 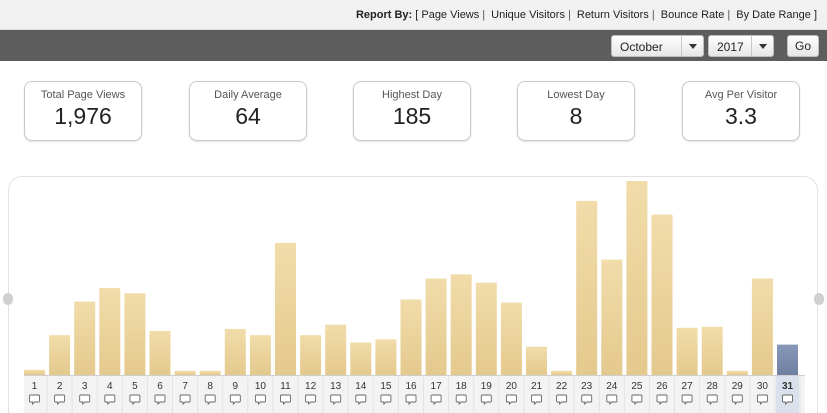 What do you see at coordinates (413, 45) in the screenshot?
I see `toolbar: October 2017 Go` at bounding box center [413, 45].